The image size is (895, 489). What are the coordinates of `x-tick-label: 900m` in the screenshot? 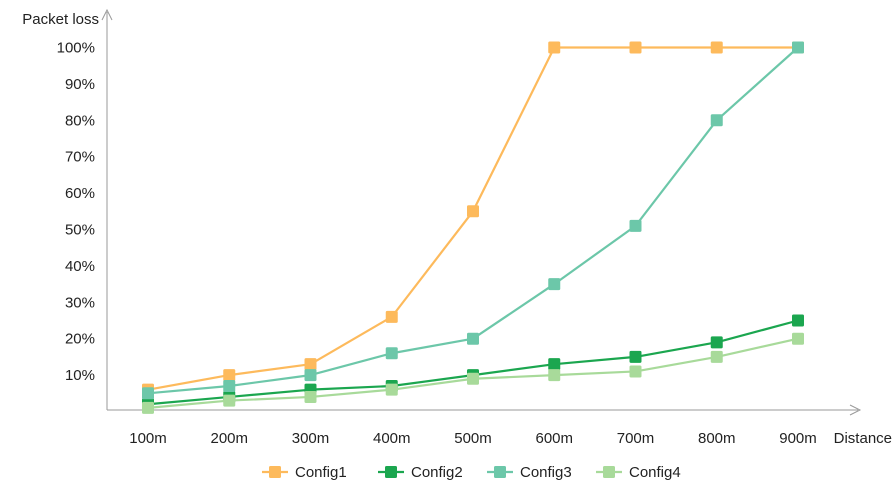 It's located at (798, 438).